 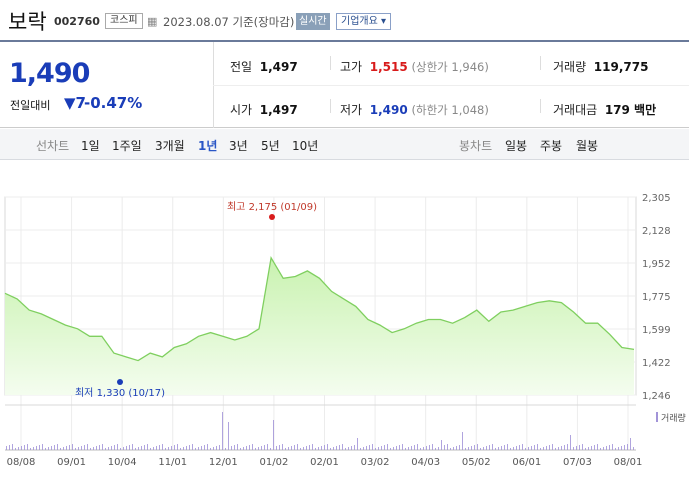 What do you see at coordinates (551, 146) in the screenshot?
I see `tab-weekly: 주봉` at bounding box center [551, 146].